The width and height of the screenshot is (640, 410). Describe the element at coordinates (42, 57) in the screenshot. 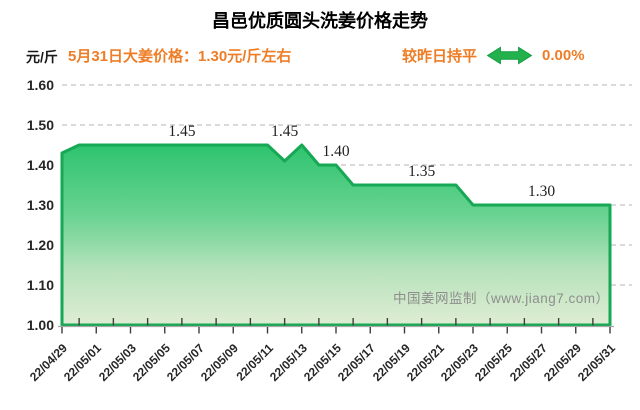

I see `y-axis-unit-label: 元/斤` at that location.